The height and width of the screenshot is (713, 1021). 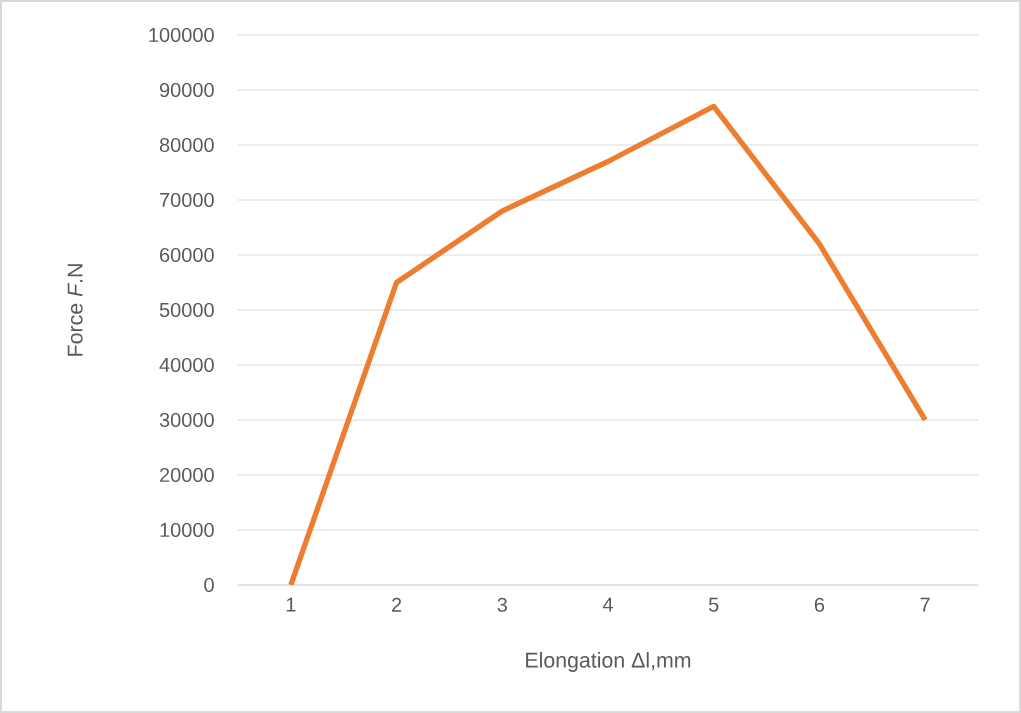 I want to click on y-tick-label: 80000, so click(x=186, y=145).